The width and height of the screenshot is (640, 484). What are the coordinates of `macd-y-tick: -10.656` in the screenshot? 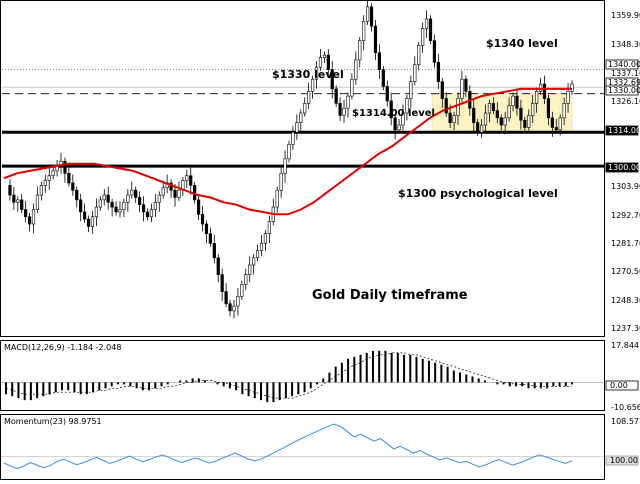 It's located at (625, 407).